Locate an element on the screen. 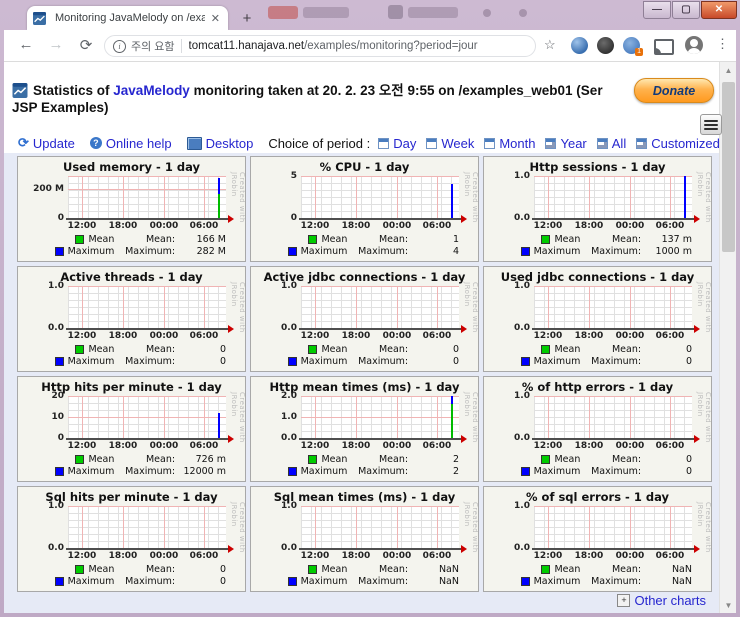  period-year-link: Year is located at coordinates (566, 143).